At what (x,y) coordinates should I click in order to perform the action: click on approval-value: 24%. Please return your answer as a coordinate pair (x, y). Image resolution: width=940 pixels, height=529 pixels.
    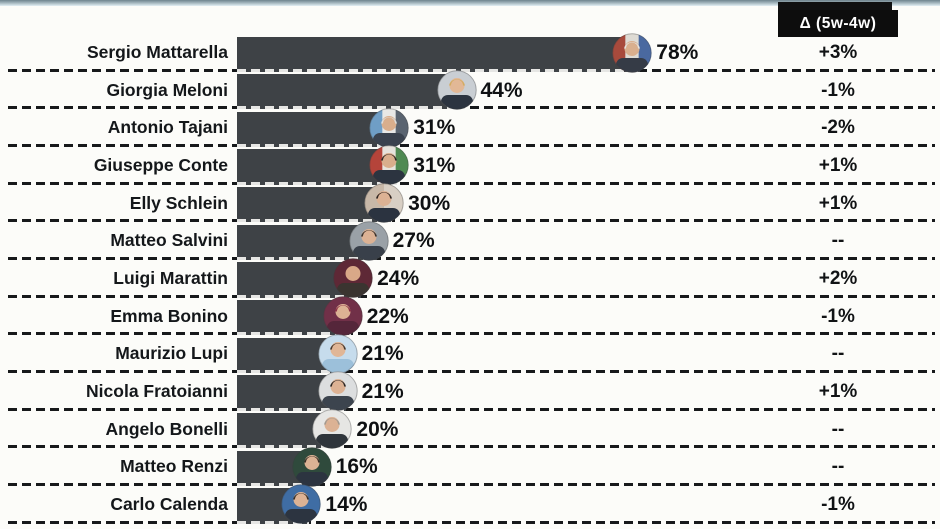
    Looking at the image, I should click on (398, 278).